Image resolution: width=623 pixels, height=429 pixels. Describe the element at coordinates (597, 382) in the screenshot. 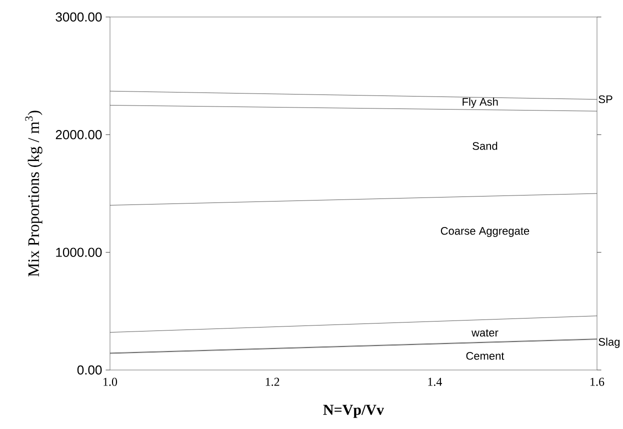

I see `x-tick-label: 1.6` at that location.